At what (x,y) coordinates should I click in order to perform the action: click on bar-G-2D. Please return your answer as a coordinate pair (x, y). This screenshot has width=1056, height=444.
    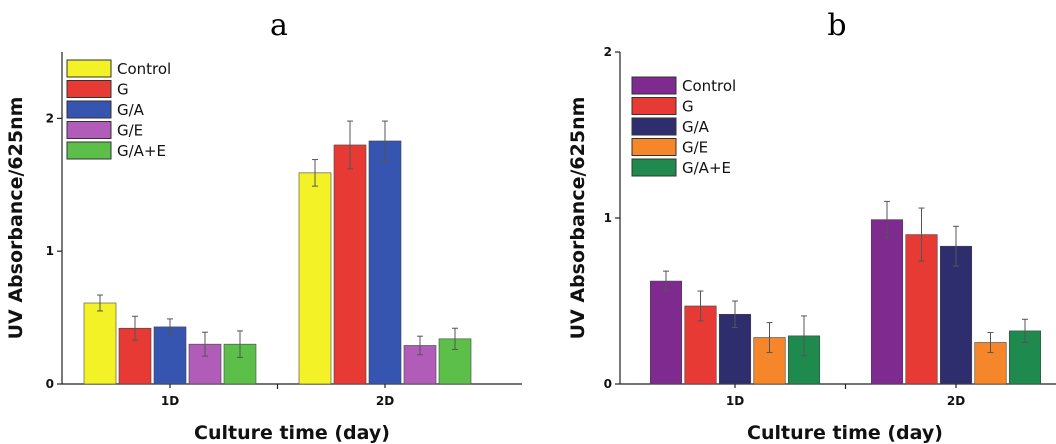
    Looking at the image, I should click on (350, 264).